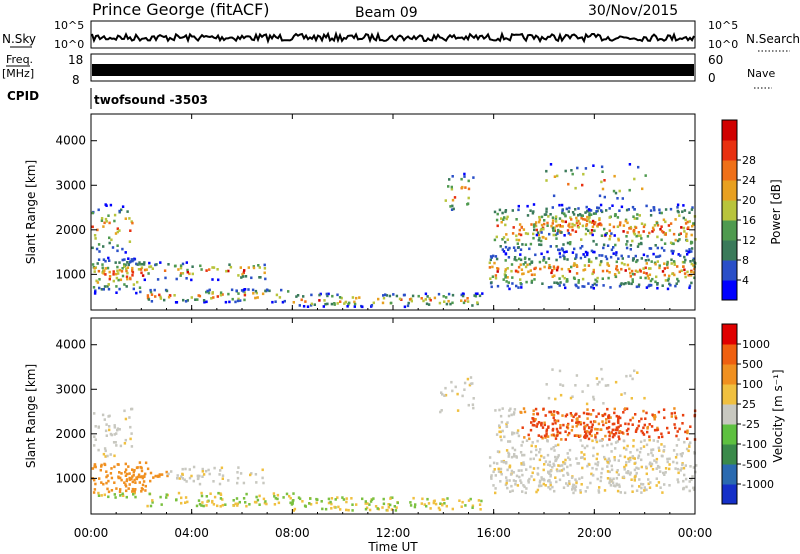 This screenshot has width=800, height=554. What do you see at coordinates (723, 25) in the screenshot?
I see `nsearch-tick-top: 10^5` at bounding box center [723, 25].